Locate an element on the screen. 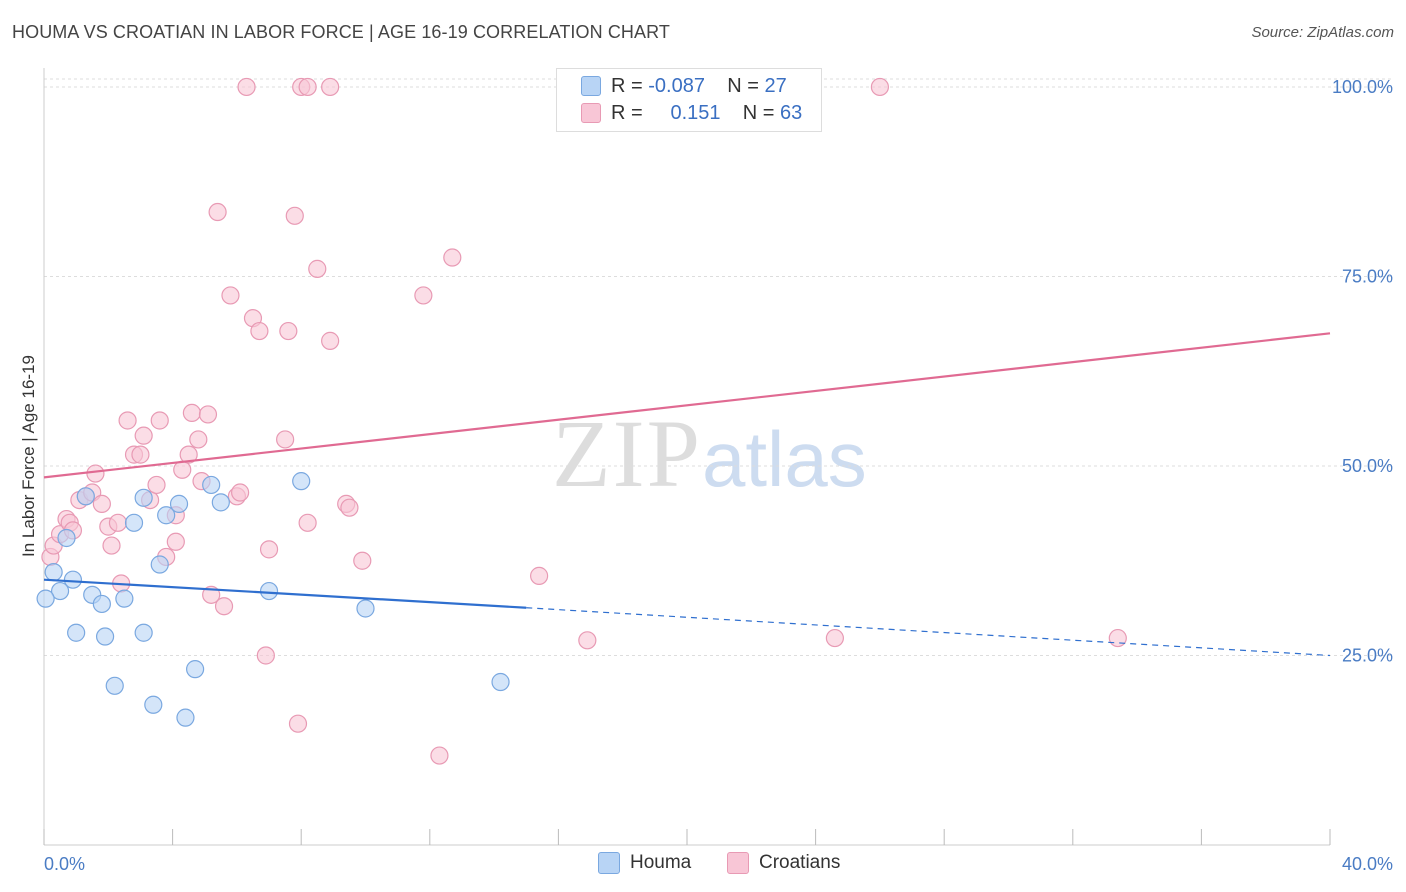 This screenshot has height=892, width=1406. bottom-legend-houma: Houma is located at coordinates (644, 863).